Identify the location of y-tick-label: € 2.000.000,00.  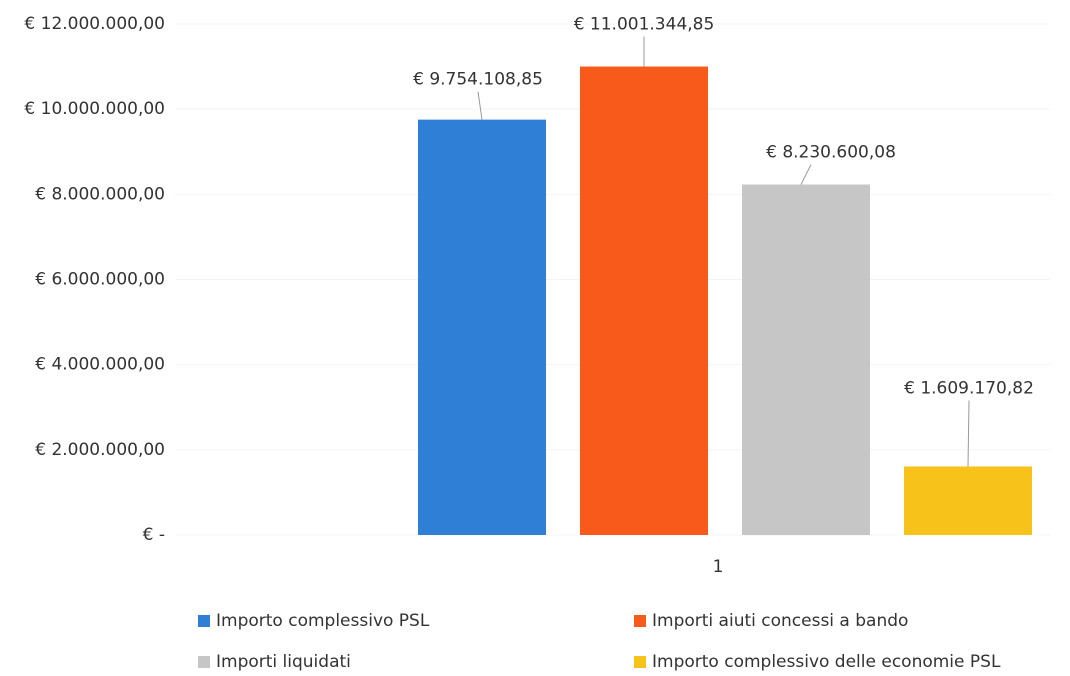
(100, 450).